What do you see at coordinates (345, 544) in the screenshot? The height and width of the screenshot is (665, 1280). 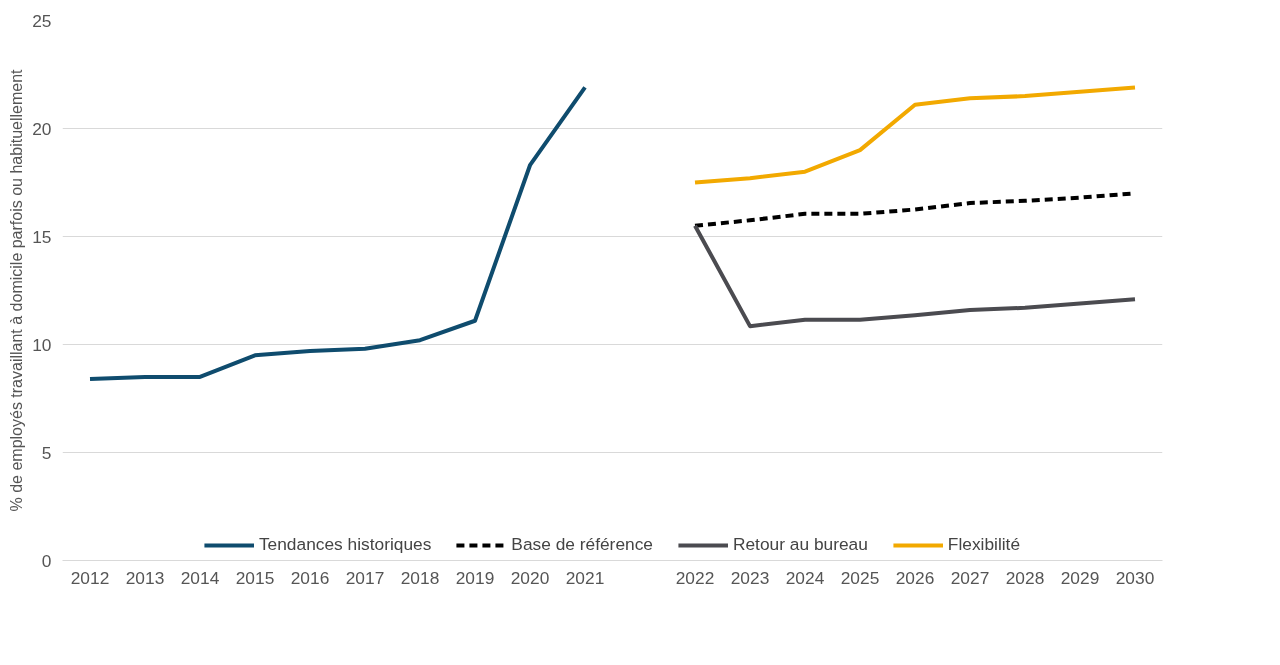 I see `legend-label: Tendances historiques` at bounding box center [345, 544].